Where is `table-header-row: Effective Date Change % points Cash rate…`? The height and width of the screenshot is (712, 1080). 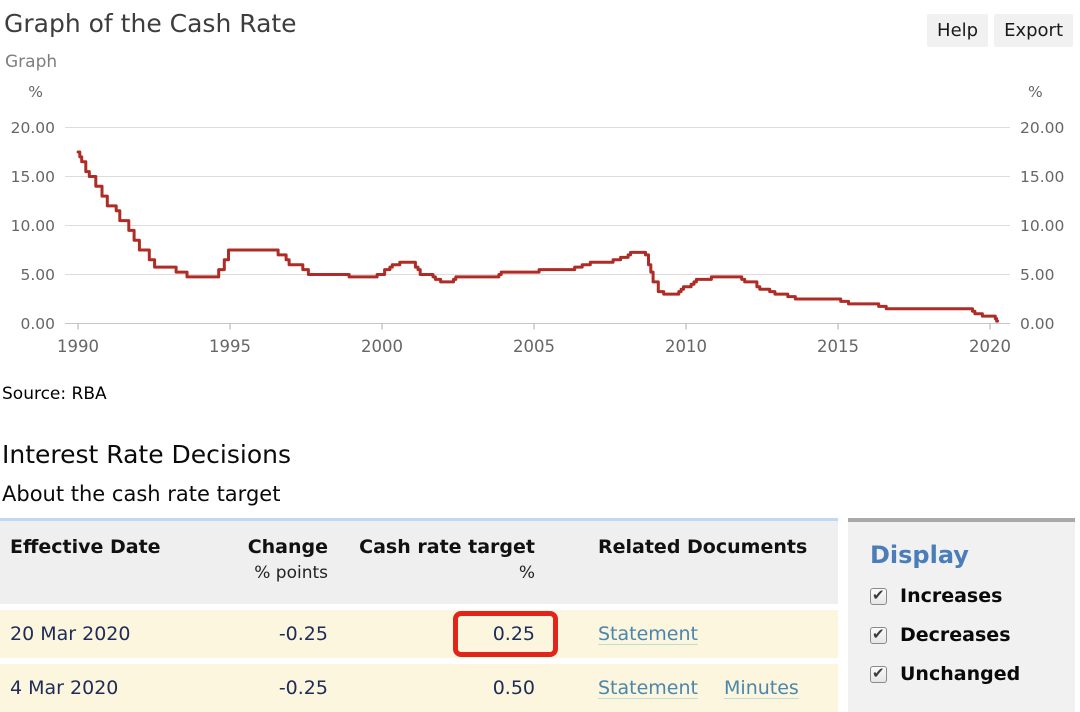
table-header-row: Effective Date Change % points Cash rate… is located at coordinates (419, 562).